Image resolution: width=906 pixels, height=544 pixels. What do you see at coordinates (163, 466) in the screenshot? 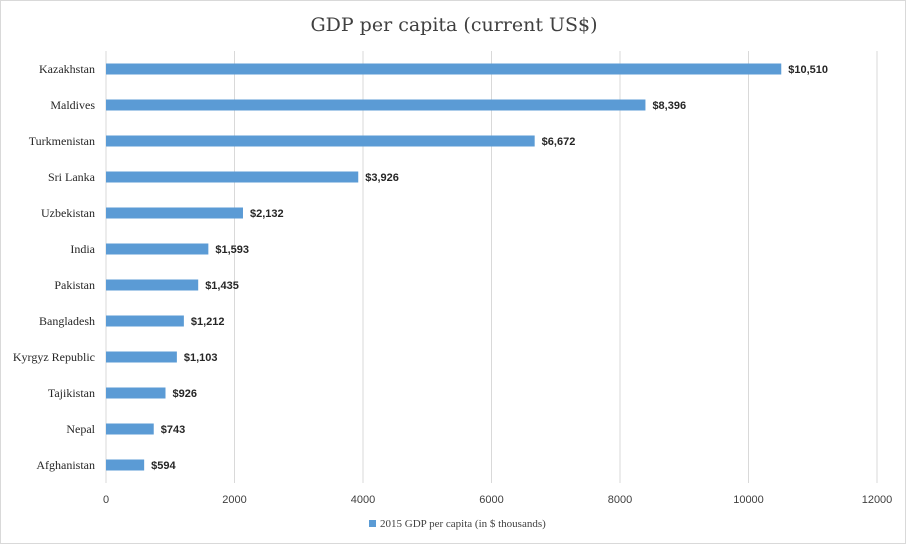
I see `data-label: $594` at bounding box center [163, 466].